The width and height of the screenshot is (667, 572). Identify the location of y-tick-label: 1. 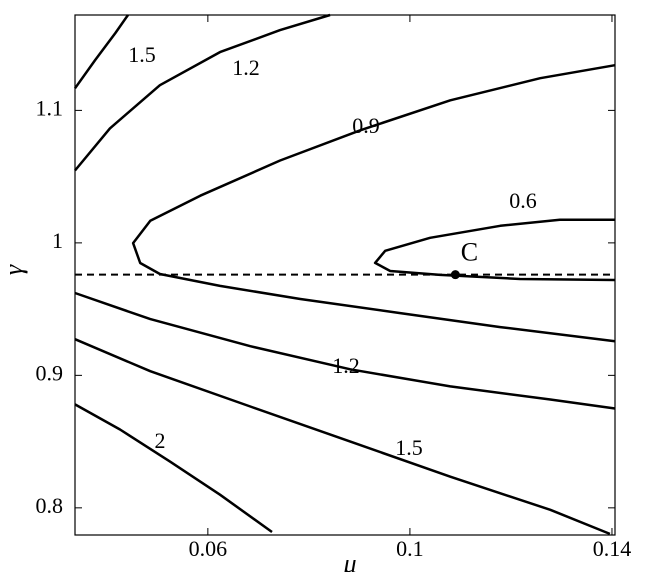
(57, 240).